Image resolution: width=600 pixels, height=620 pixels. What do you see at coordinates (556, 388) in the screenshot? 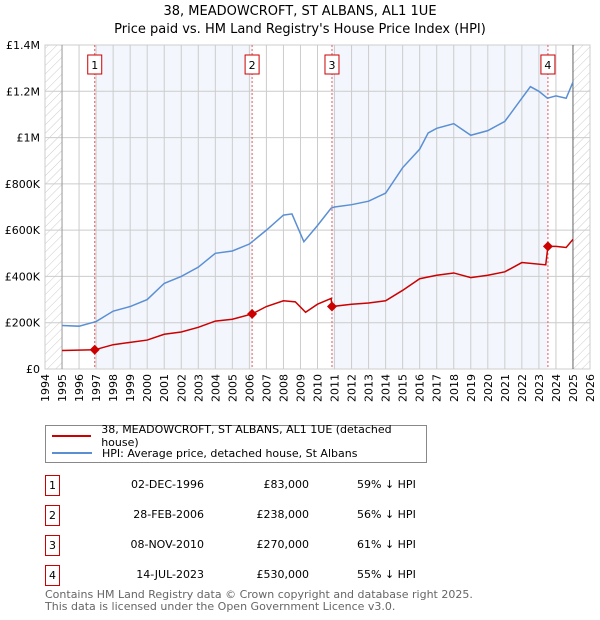
I see `x-tick-label: 2024` at bounding box center [556, 388].